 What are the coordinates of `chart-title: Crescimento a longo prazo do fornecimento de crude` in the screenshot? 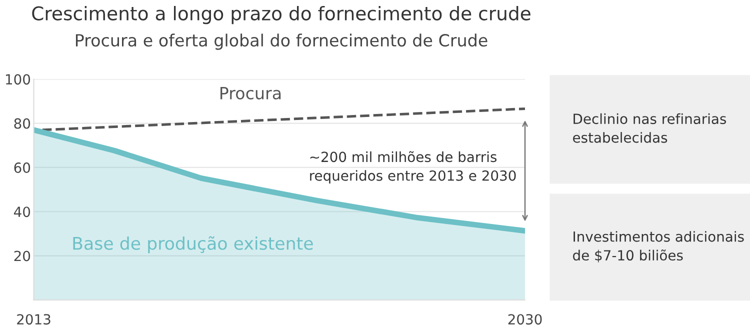 It's located at (281, 15).